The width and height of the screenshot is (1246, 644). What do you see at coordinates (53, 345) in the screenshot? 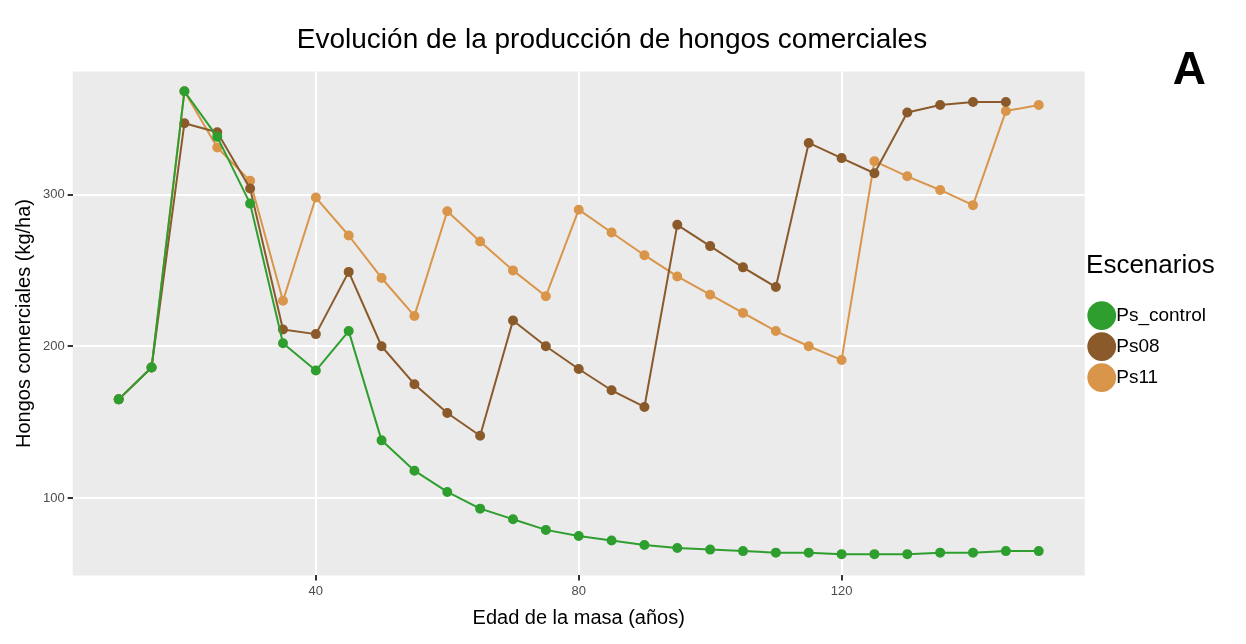
I see `y-tick-label: 200` at bounding box center [53, 345].